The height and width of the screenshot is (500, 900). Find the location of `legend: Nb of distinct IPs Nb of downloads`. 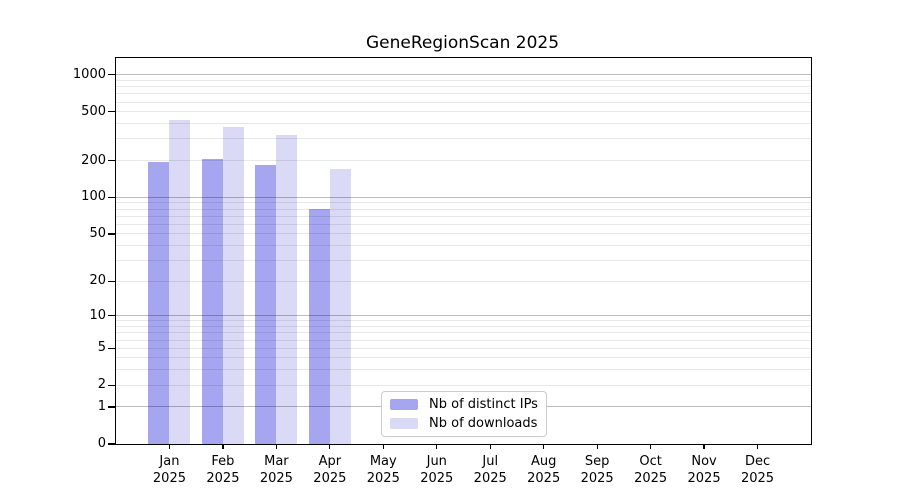

legend: Nb of distinct IPs Nb of downloads is located at coordinates (464, 414).